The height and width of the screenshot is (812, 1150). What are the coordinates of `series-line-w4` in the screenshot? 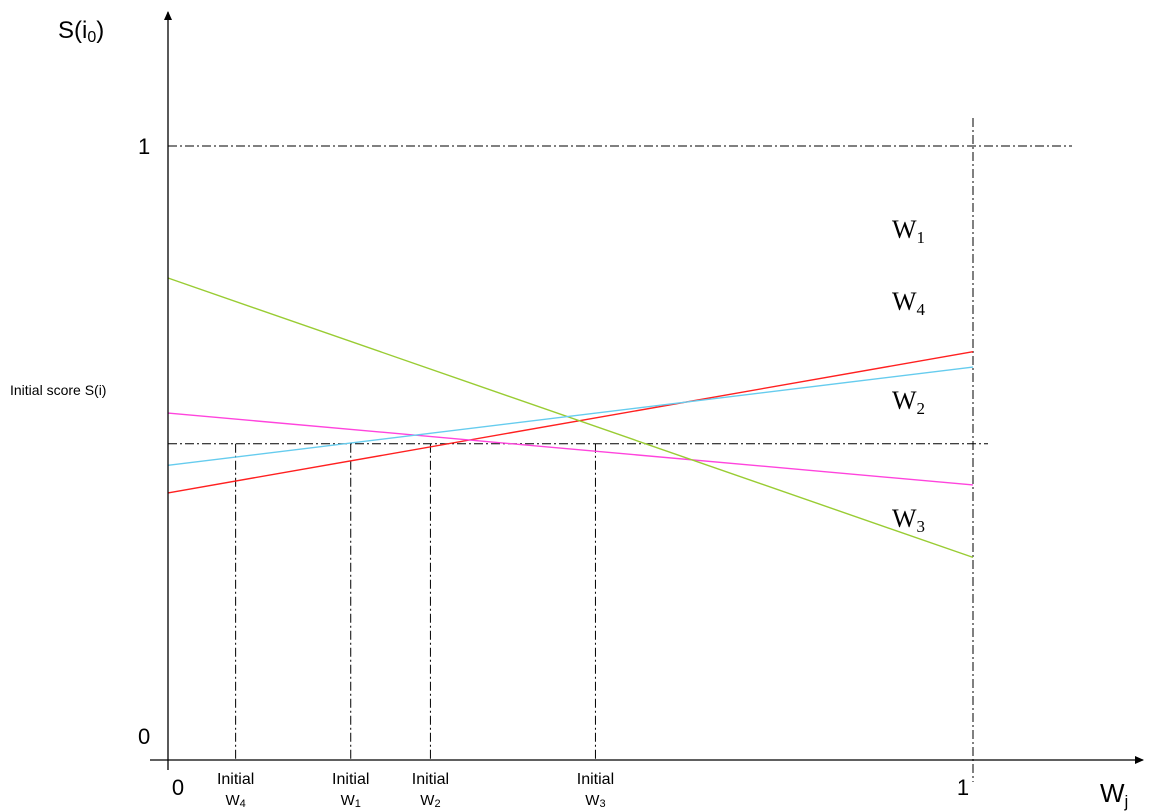 It's located at (570, 416).